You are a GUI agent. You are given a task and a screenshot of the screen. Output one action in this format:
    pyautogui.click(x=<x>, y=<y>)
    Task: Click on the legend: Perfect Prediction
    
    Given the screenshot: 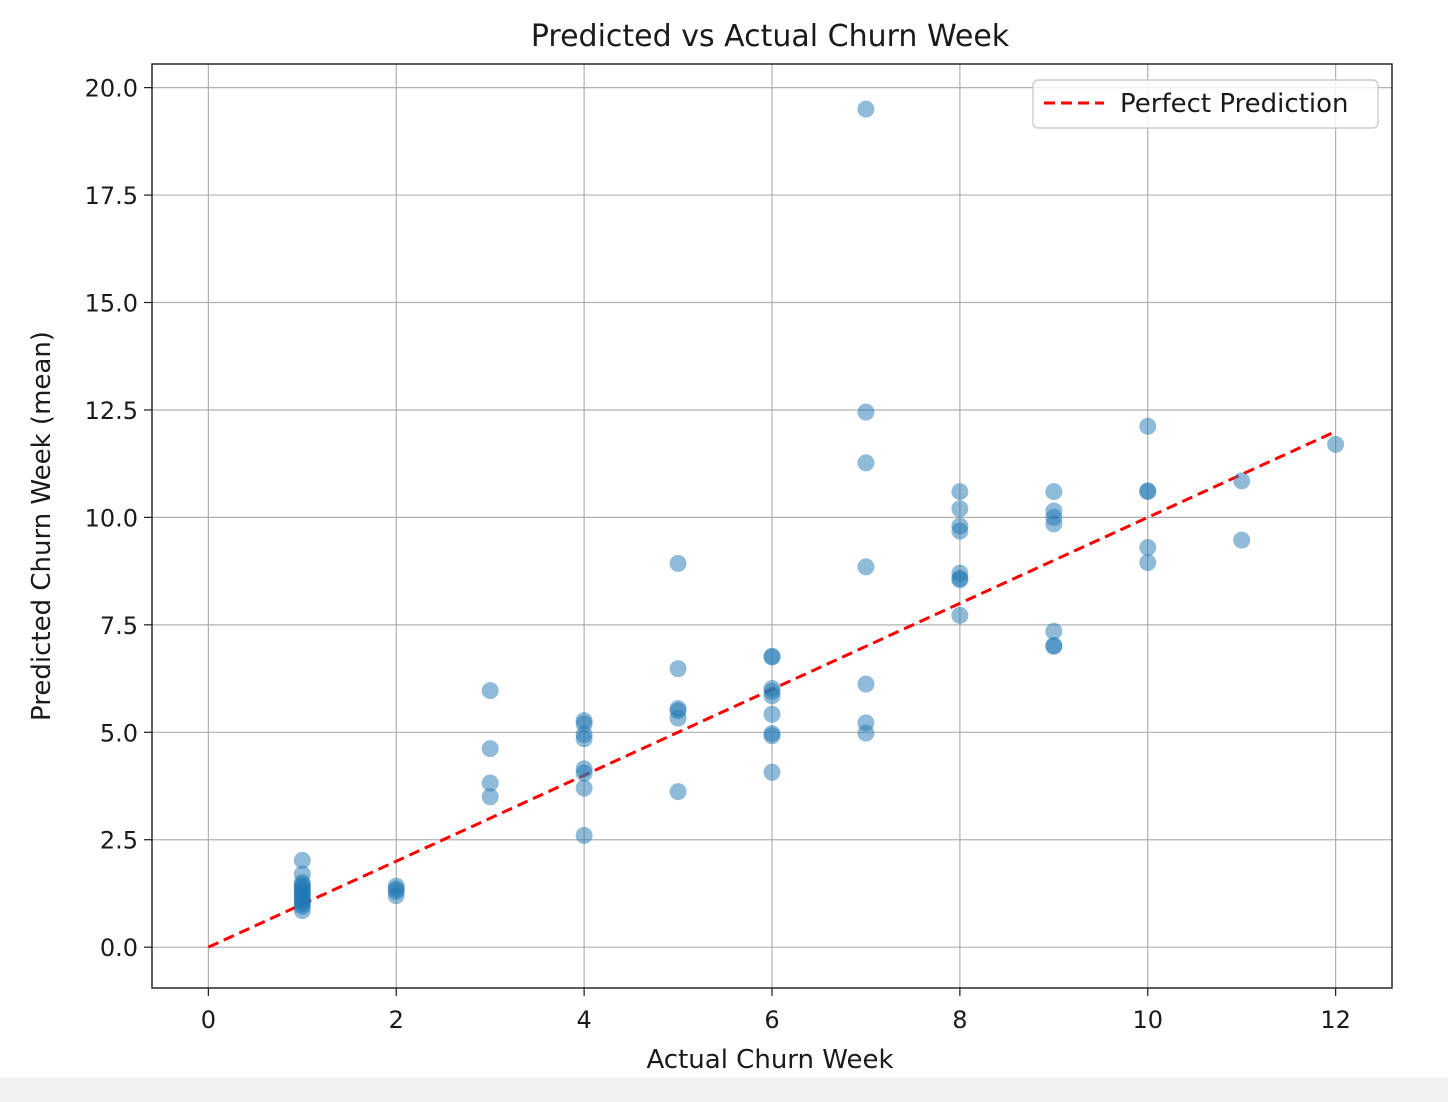 What is the action you would take?
    pyautogui.click(x=1205, y=104)
    